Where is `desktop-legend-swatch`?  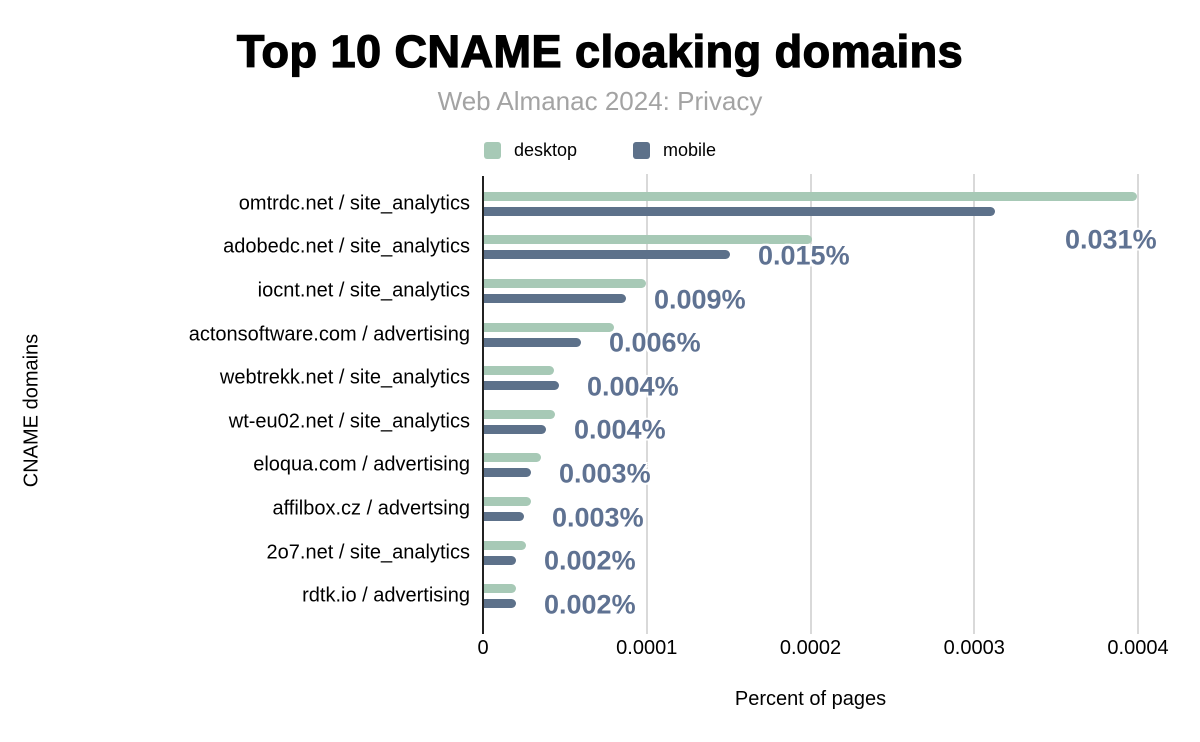
desktop-legend-swatch is located at coordinates (492, 150).